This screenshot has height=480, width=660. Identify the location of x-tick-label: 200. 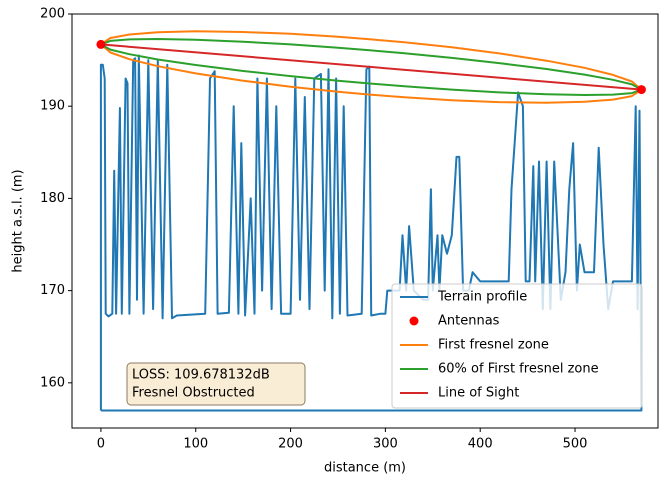
(290, 444).